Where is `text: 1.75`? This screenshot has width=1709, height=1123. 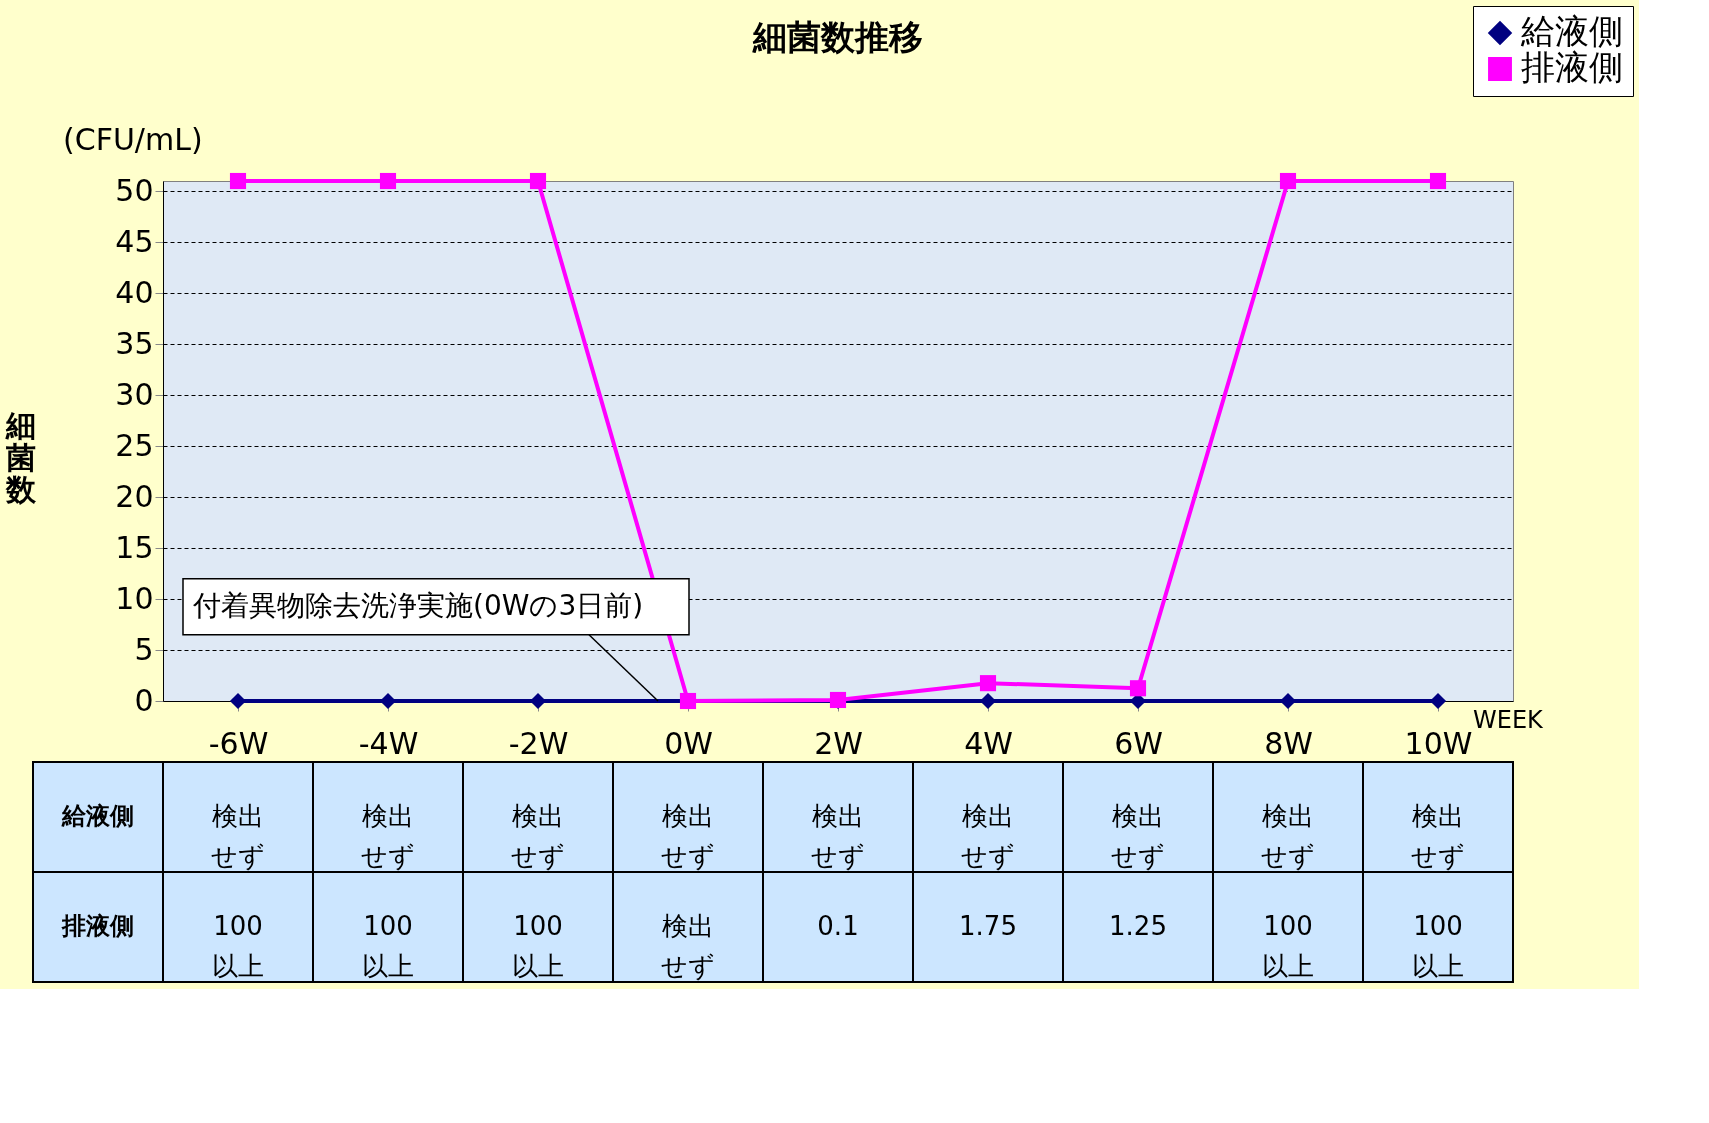
text: 1.75 is located at coordinates (988, 926).